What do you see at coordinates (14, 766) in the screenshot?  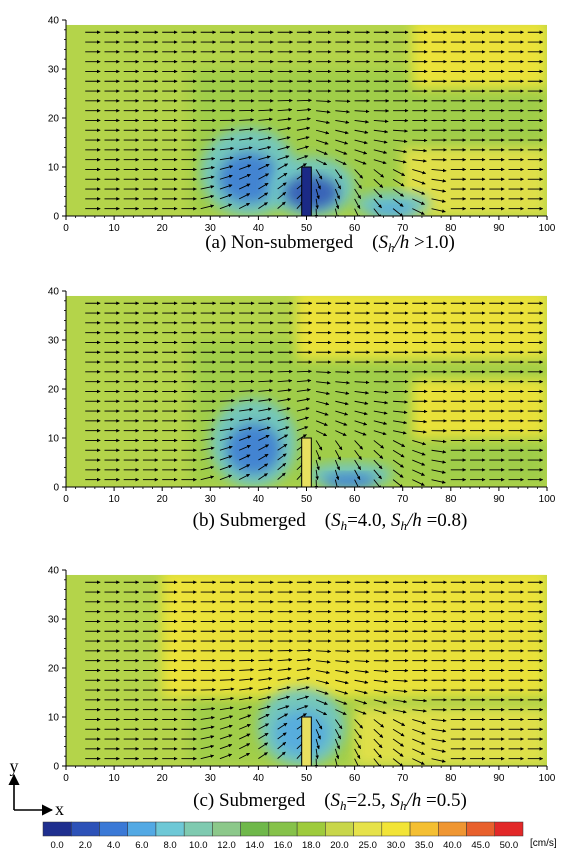 I see `axis-indicator-y-label: y` at bounding box center [14, 766].